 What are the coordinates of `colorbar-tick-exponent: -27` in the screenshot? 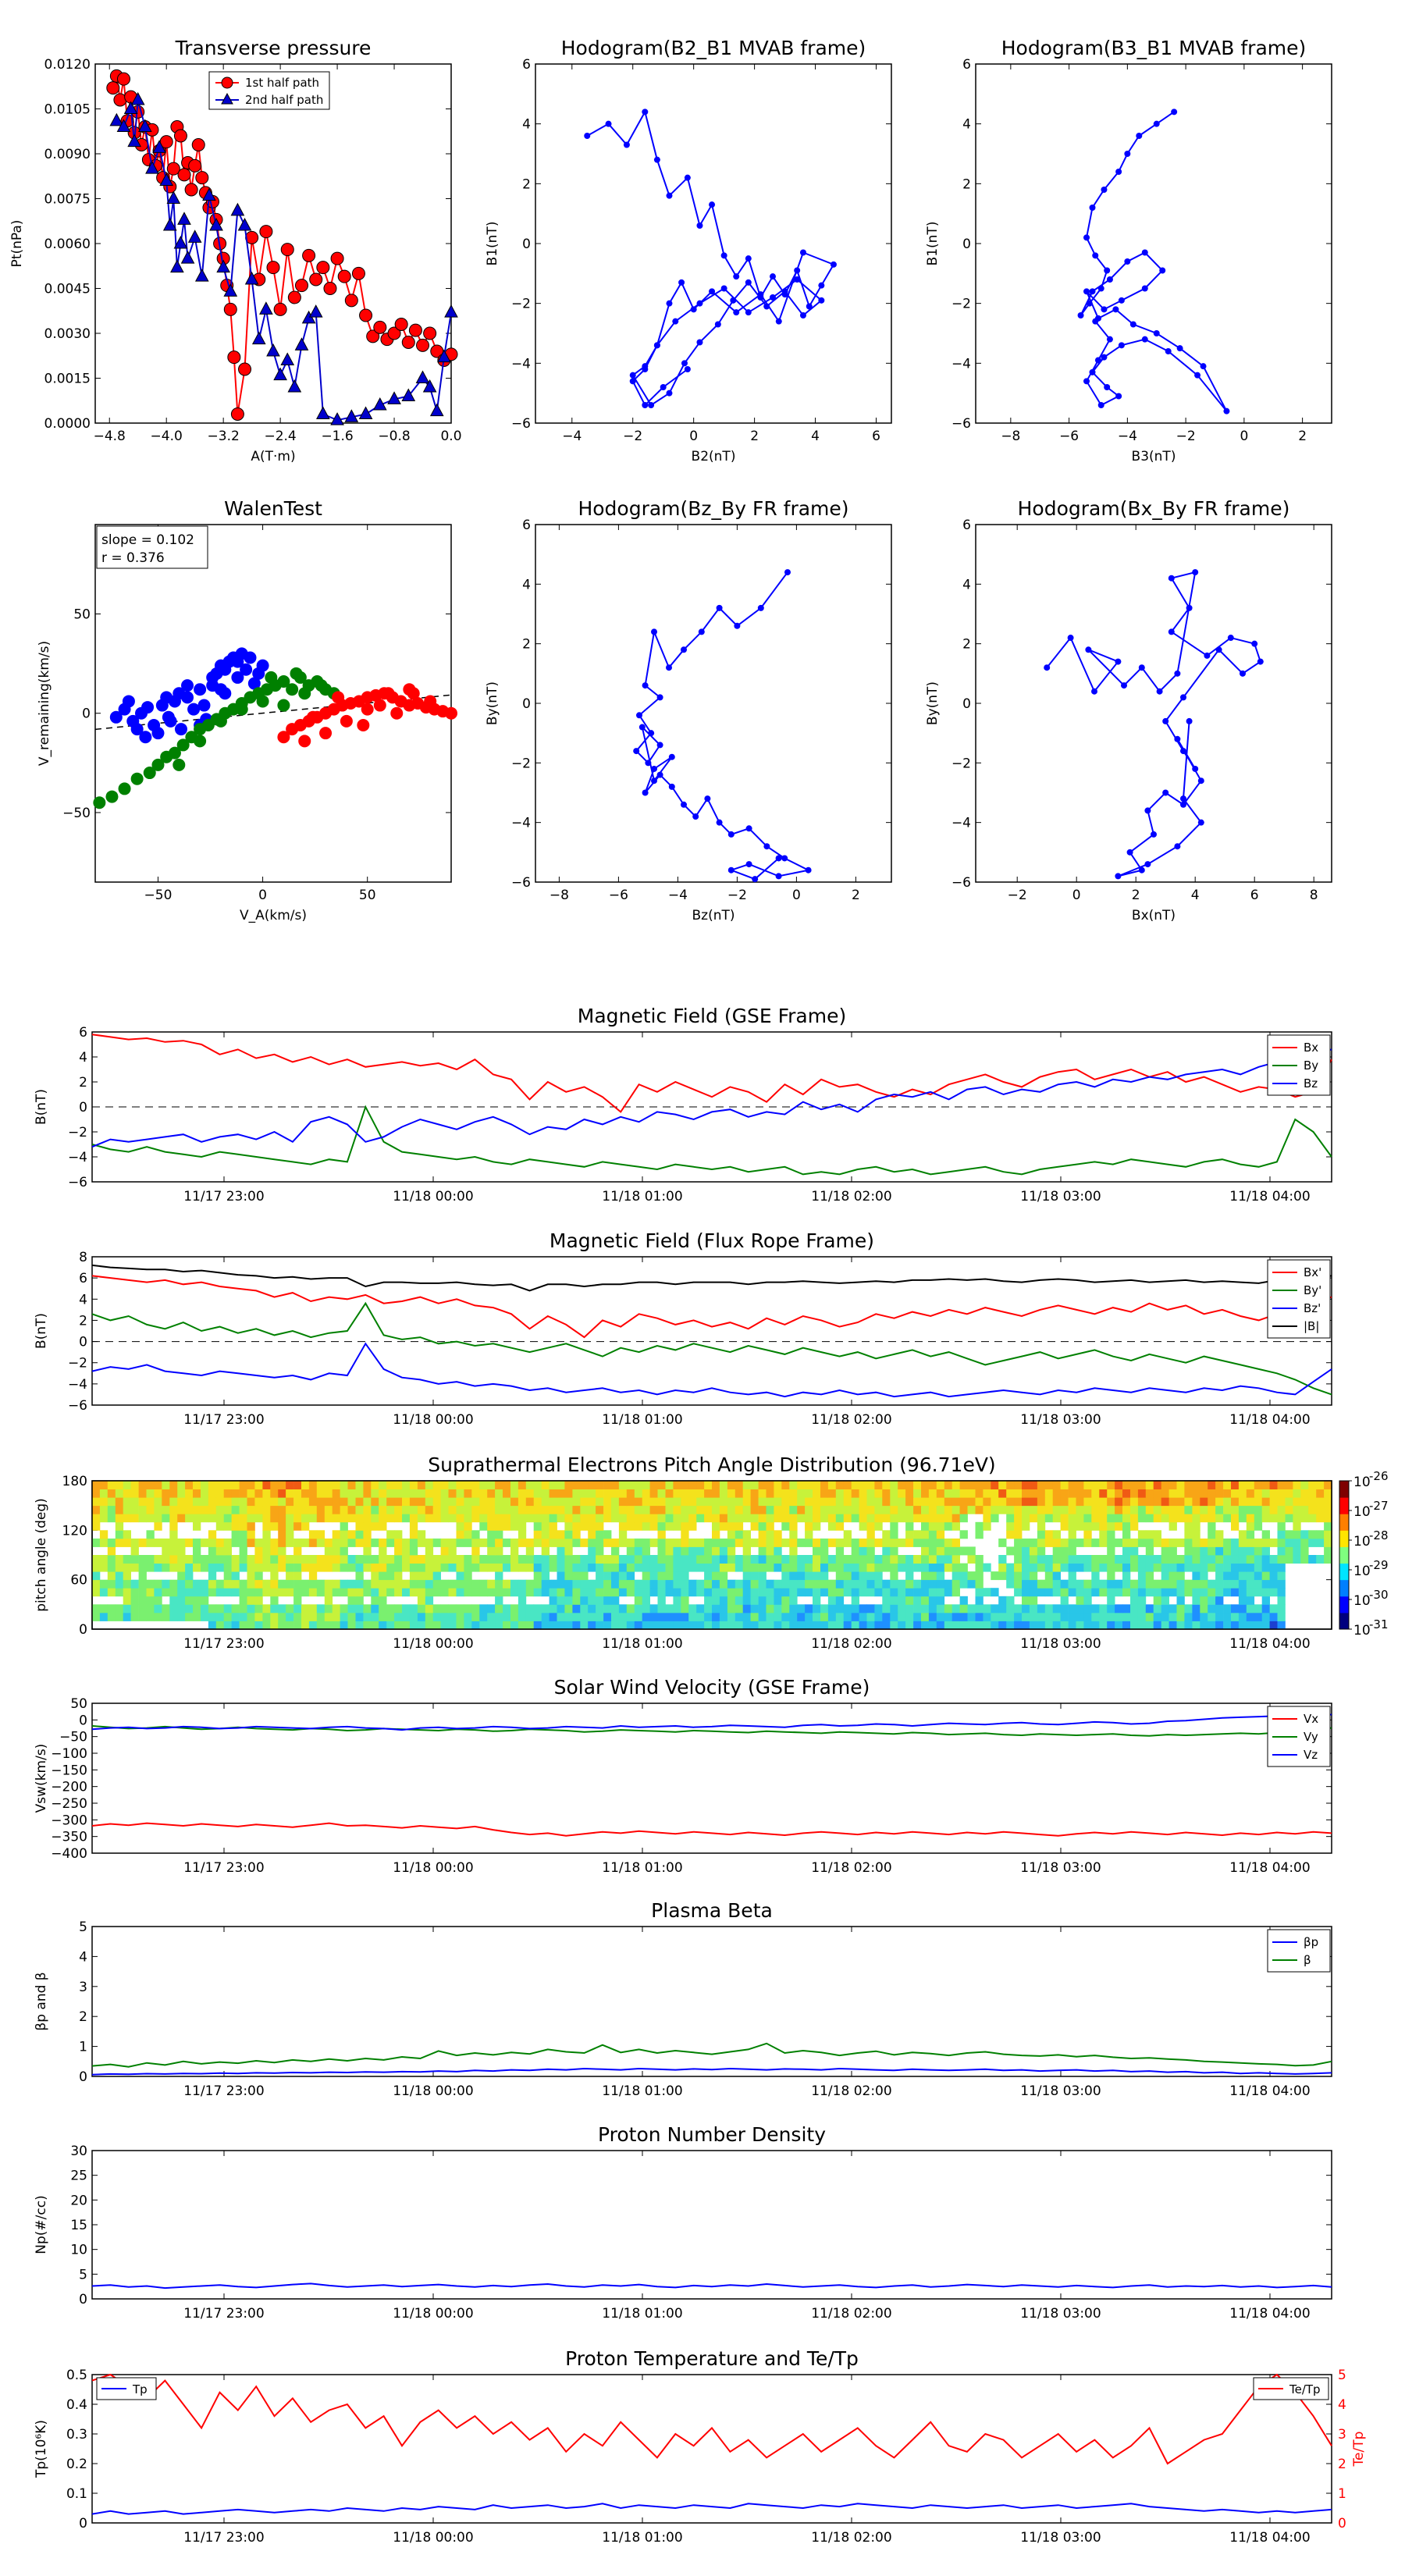 It's located at (1379, 1506).